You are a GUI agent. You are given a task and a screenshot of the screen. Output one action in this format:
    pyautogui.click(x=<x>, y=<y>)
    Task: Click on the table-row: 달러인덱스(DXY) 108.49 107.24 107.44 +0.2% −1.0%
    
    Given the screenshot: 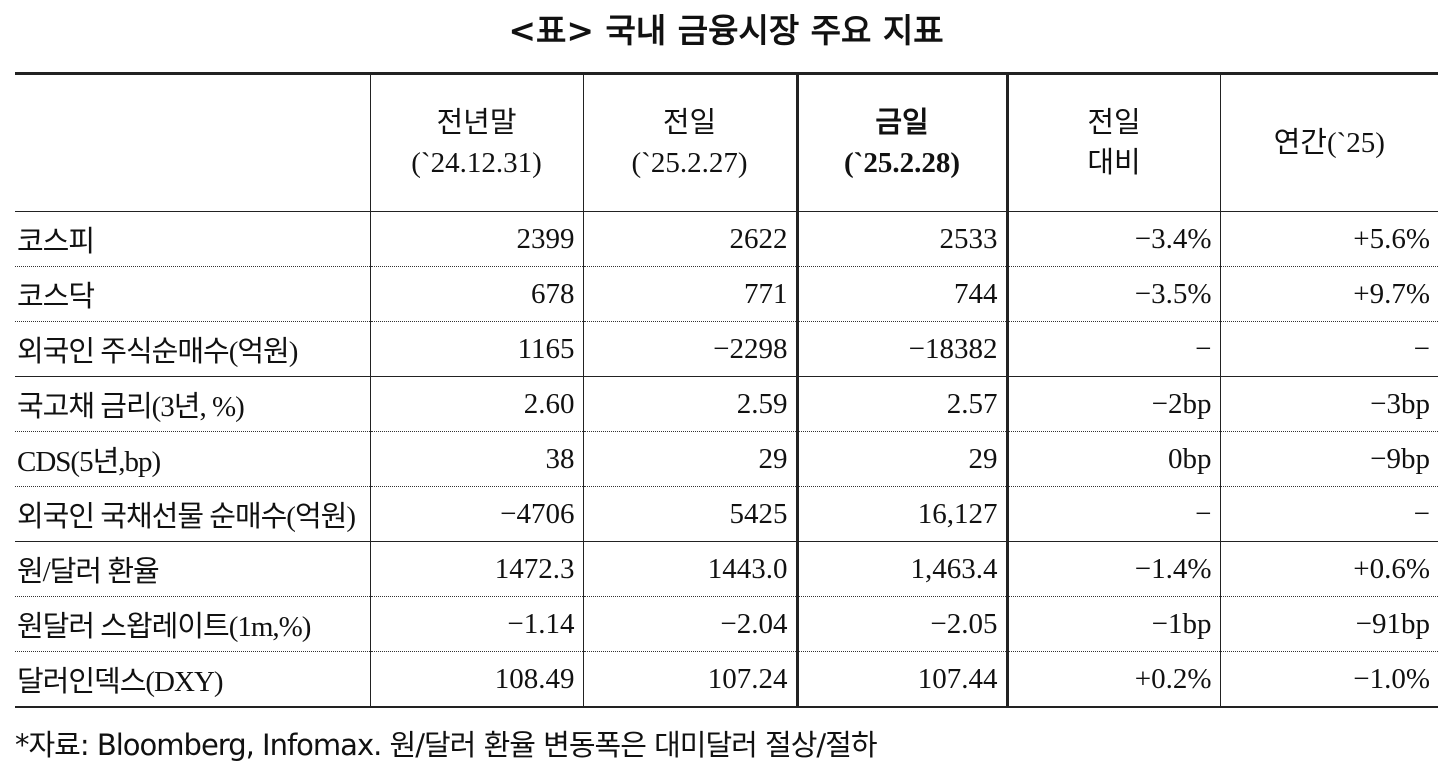 What is the action you would take?
    pyautogui.click(x=726, y=679)
    